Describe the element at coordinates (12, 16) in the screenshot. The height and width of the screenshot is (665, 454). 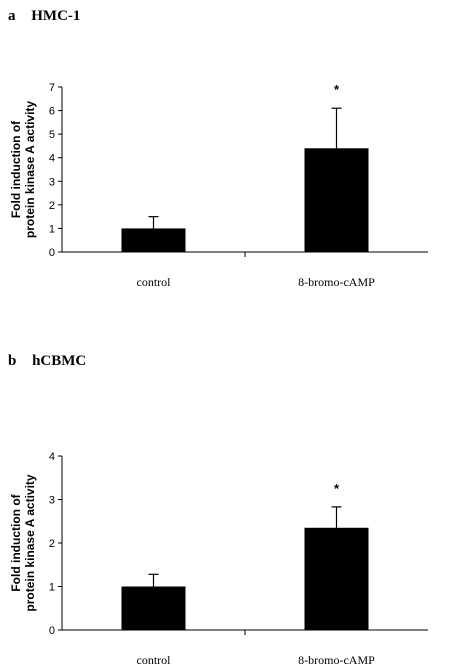
I see `panel-letter: a` at that location.